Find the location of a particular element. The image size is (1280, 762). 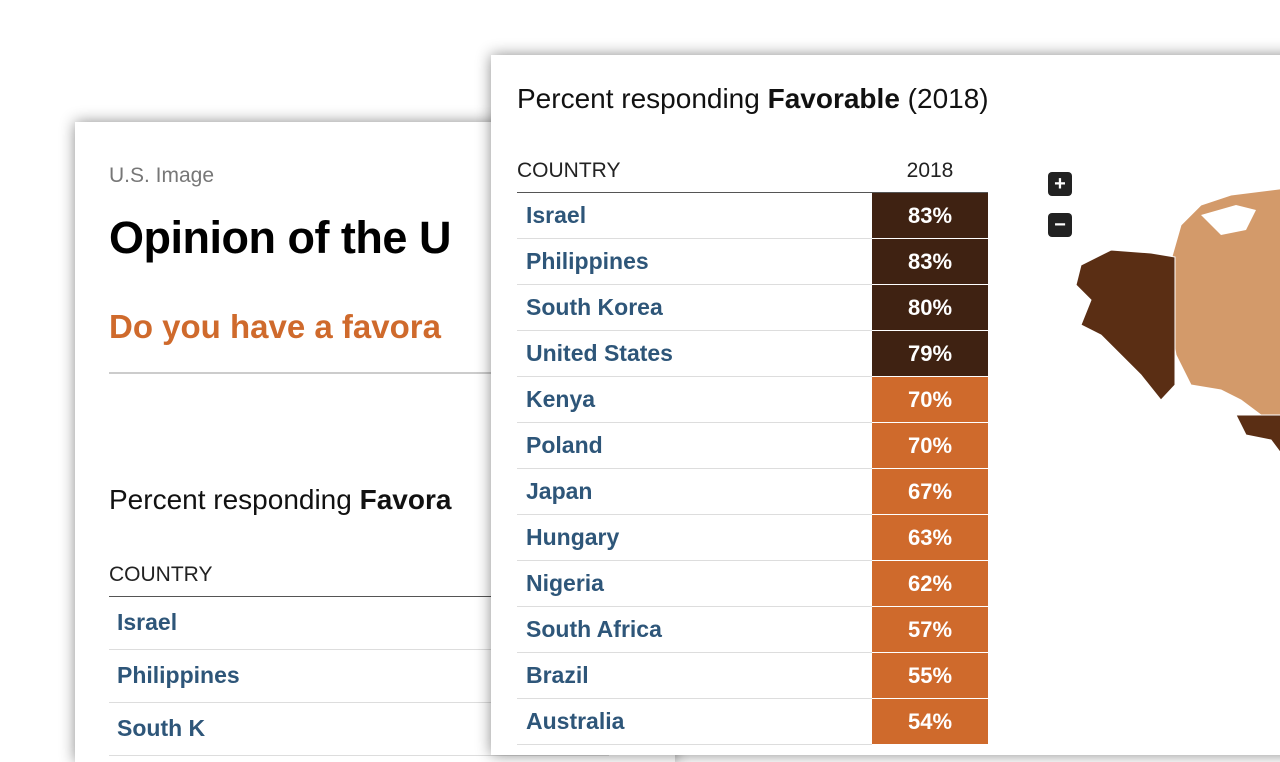

column-header: 2018 is located at coordinates (930, 170).